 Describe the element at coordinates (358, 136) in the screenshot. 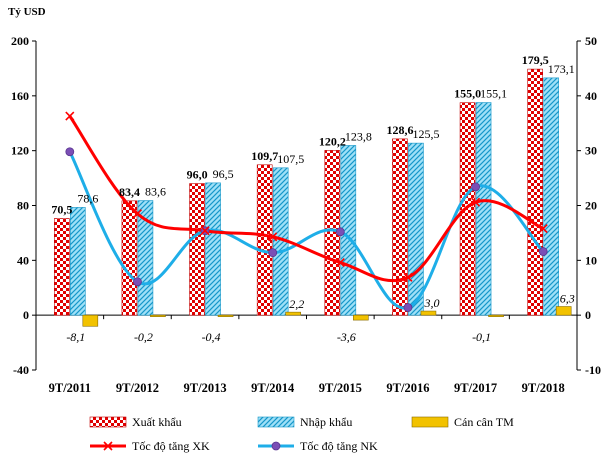

I see `data-label-nhap-khau: 123,8` at that location.